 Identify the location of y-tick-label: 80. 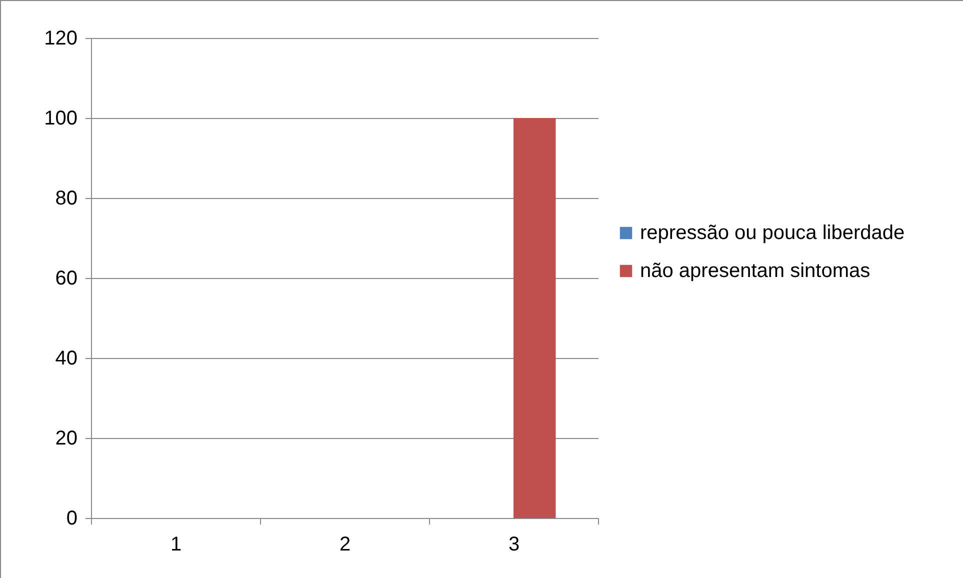
(66, 199).